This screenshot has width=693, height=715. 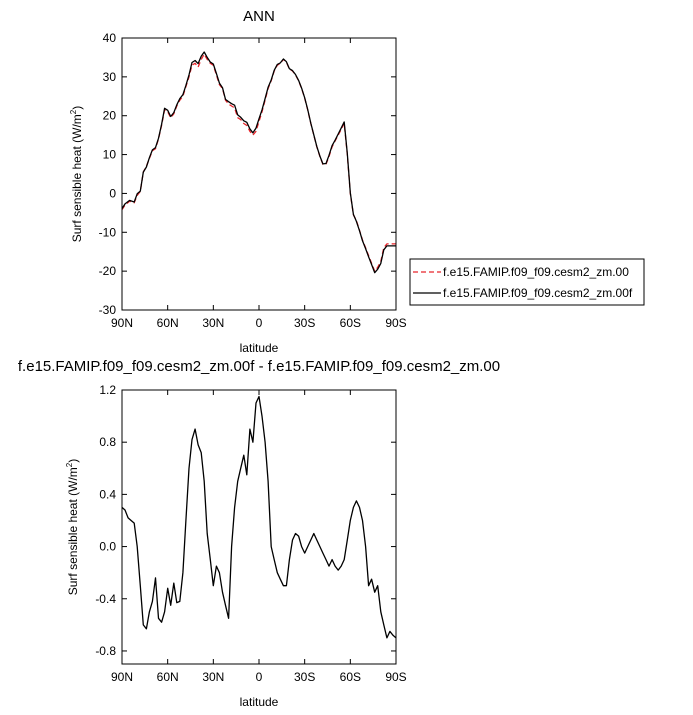 What do you see at coordinates (107, 494) in the screenshot?
I see `bottom-ytick-label: 0.4` at bounding box center [107, 494].